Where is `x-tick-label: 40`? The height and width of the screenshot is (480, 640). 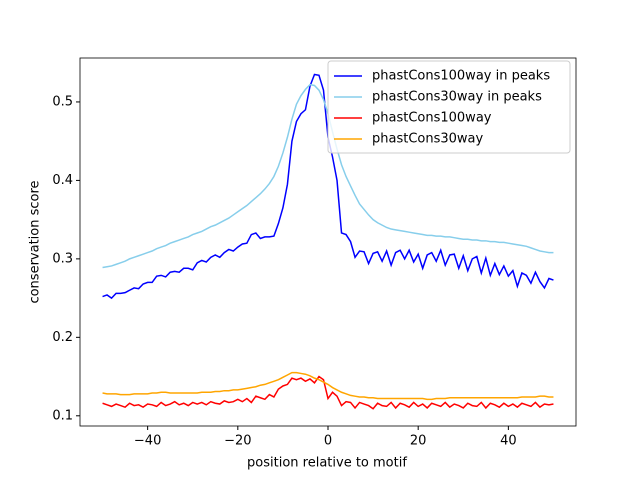
x-tick-label: 40 is located at coordinates (508, 441).